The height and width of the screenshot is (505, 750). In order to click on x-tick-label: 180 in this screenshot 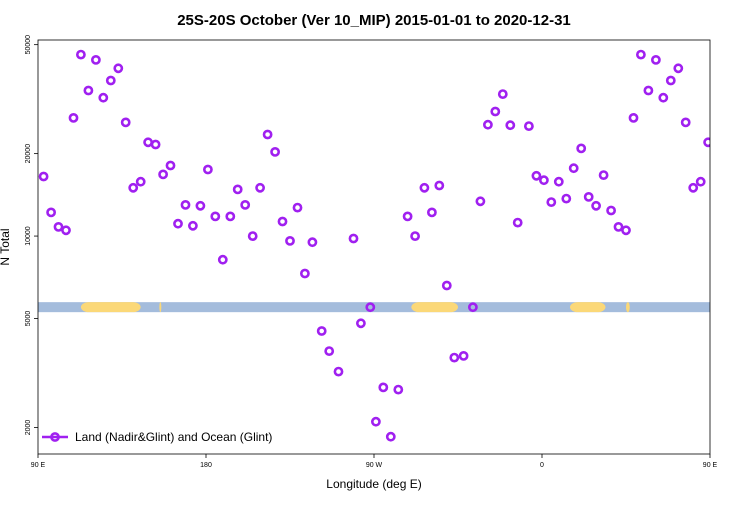, I will do `click(206, 465)`.